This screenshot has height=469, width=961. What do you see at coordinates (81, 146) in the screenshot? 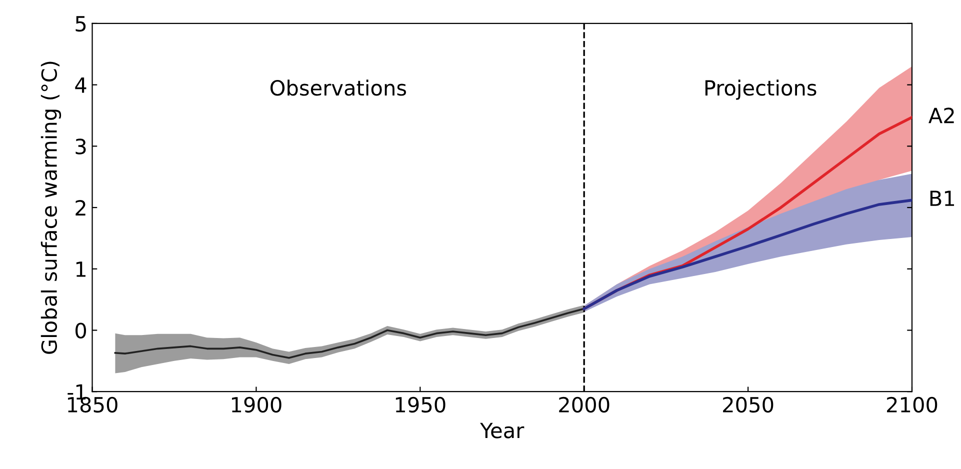
I see `y-tick-label: 3` at bounding box center [81, 146].